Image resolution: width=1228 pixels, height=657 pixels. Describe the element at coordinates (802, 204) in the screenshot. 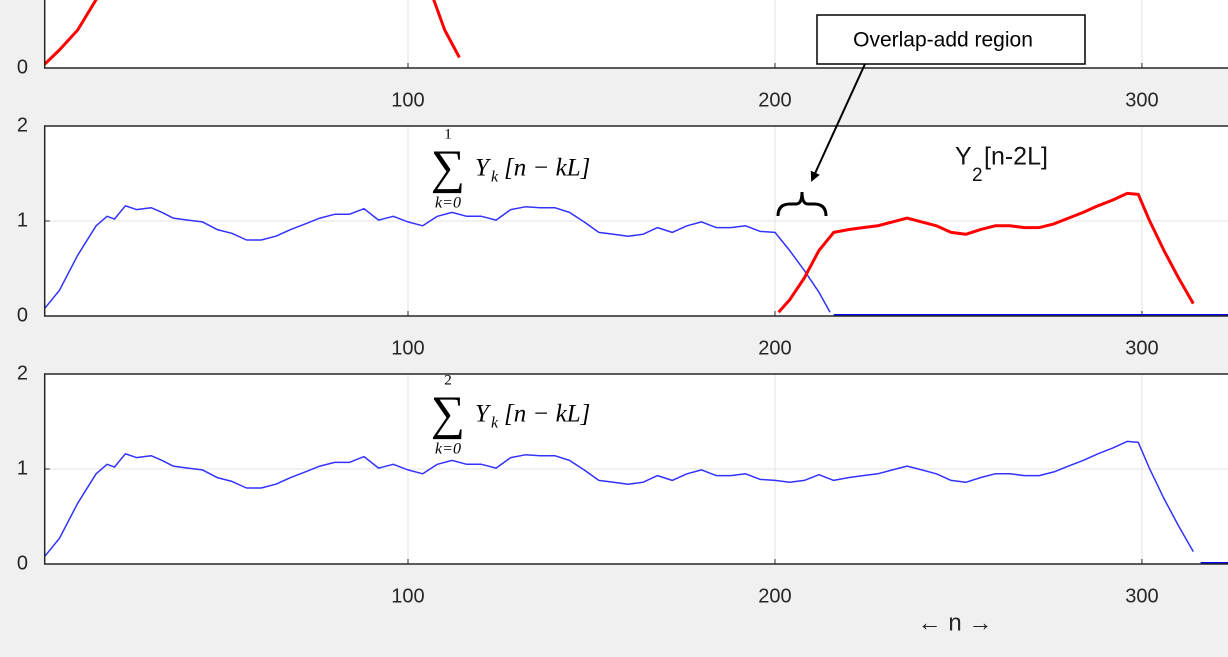

I see `brace` at that location.